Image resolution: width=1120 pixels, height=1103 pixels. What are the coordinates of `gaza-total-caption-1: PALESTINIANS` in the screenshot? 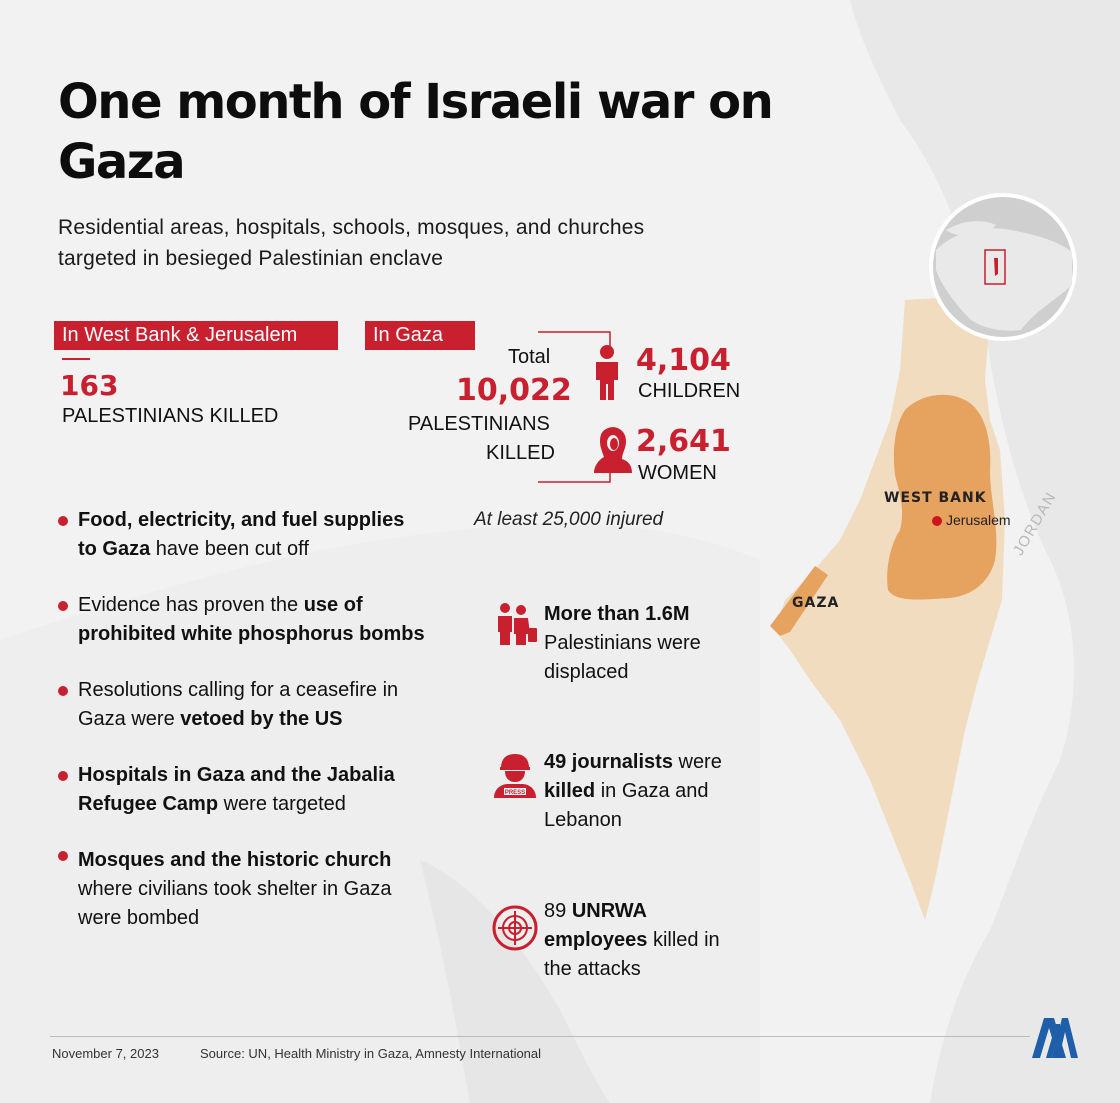 It's located at (479, 424).